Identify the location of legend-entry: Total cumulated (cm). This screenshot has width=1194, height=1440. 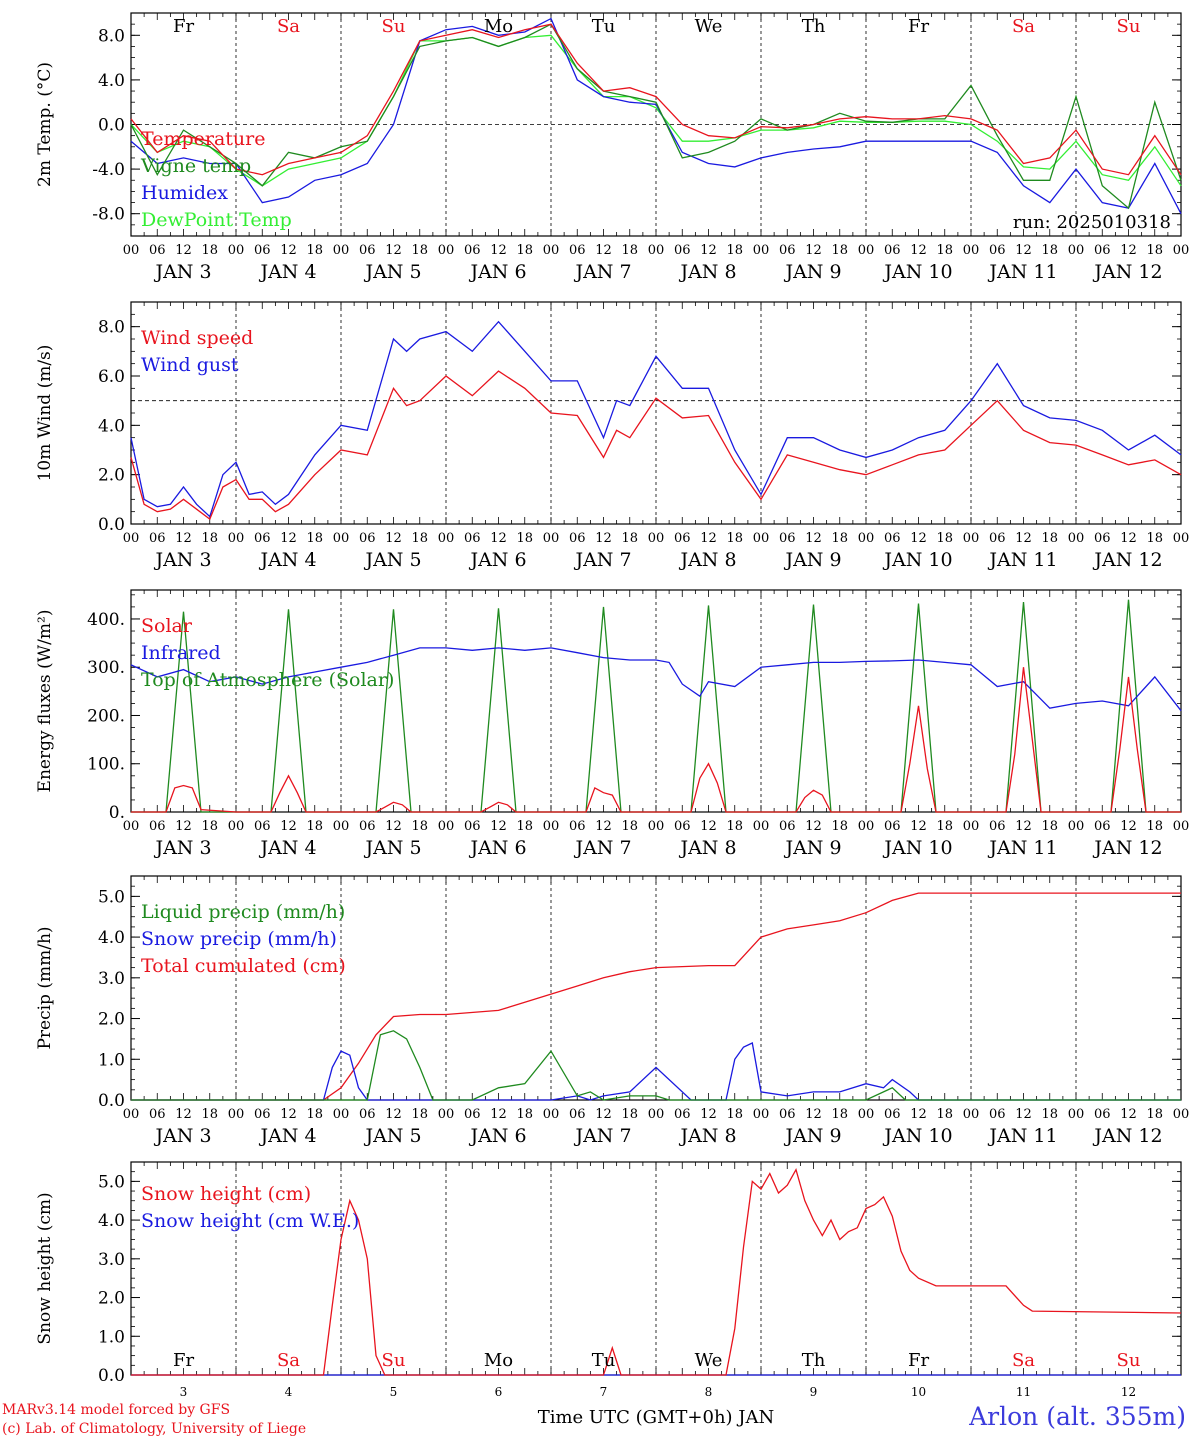
(243, 966).